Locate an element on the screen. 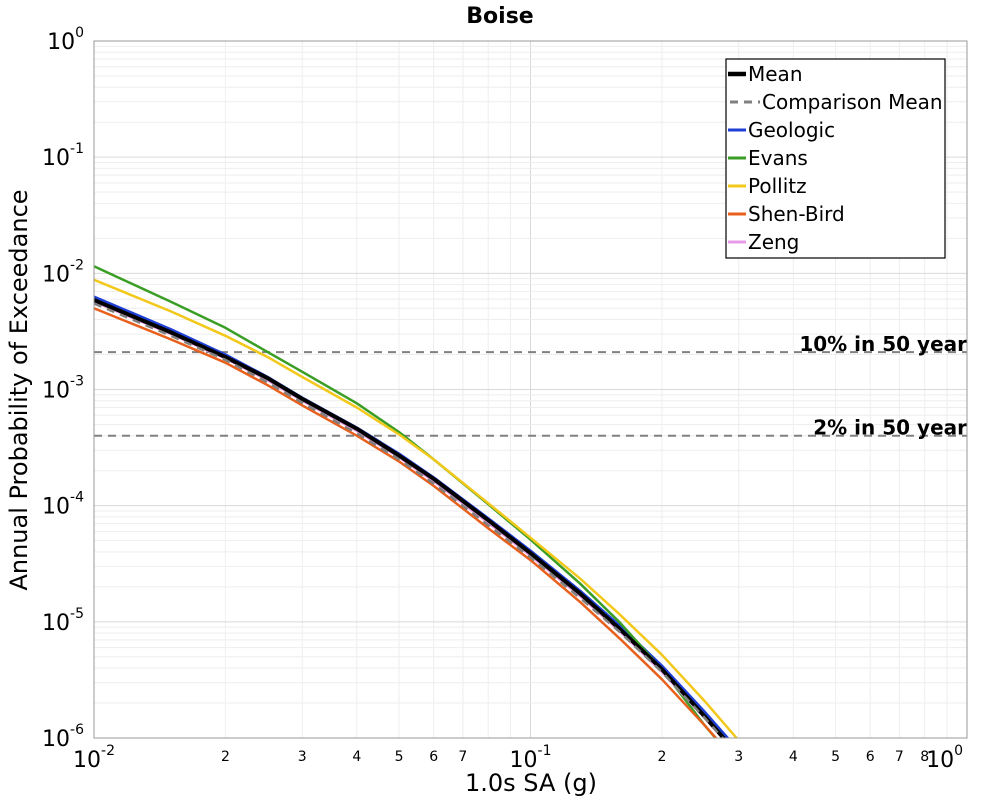 The width and height of the screenshot is (1000, 804). y-tick-label: 10⁻⁴ is located at coordinates (63, 505).